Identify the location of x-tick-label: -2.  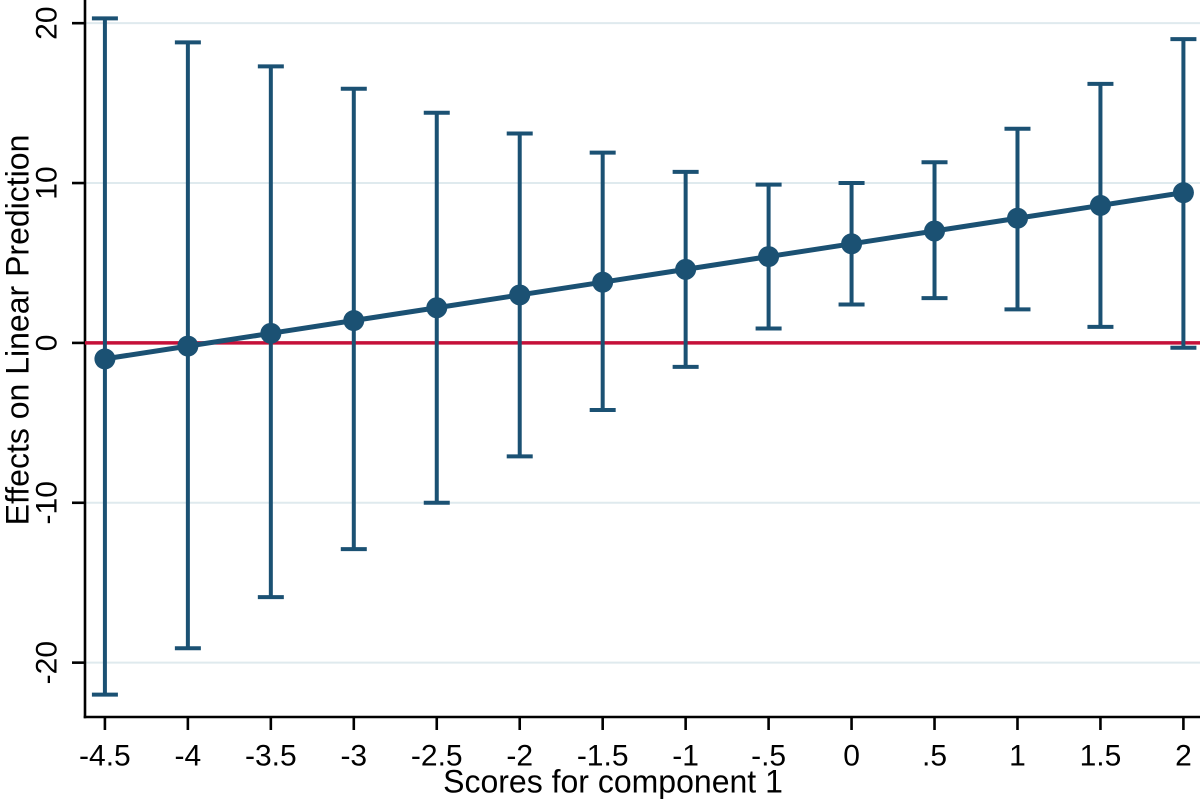
(519, 756).